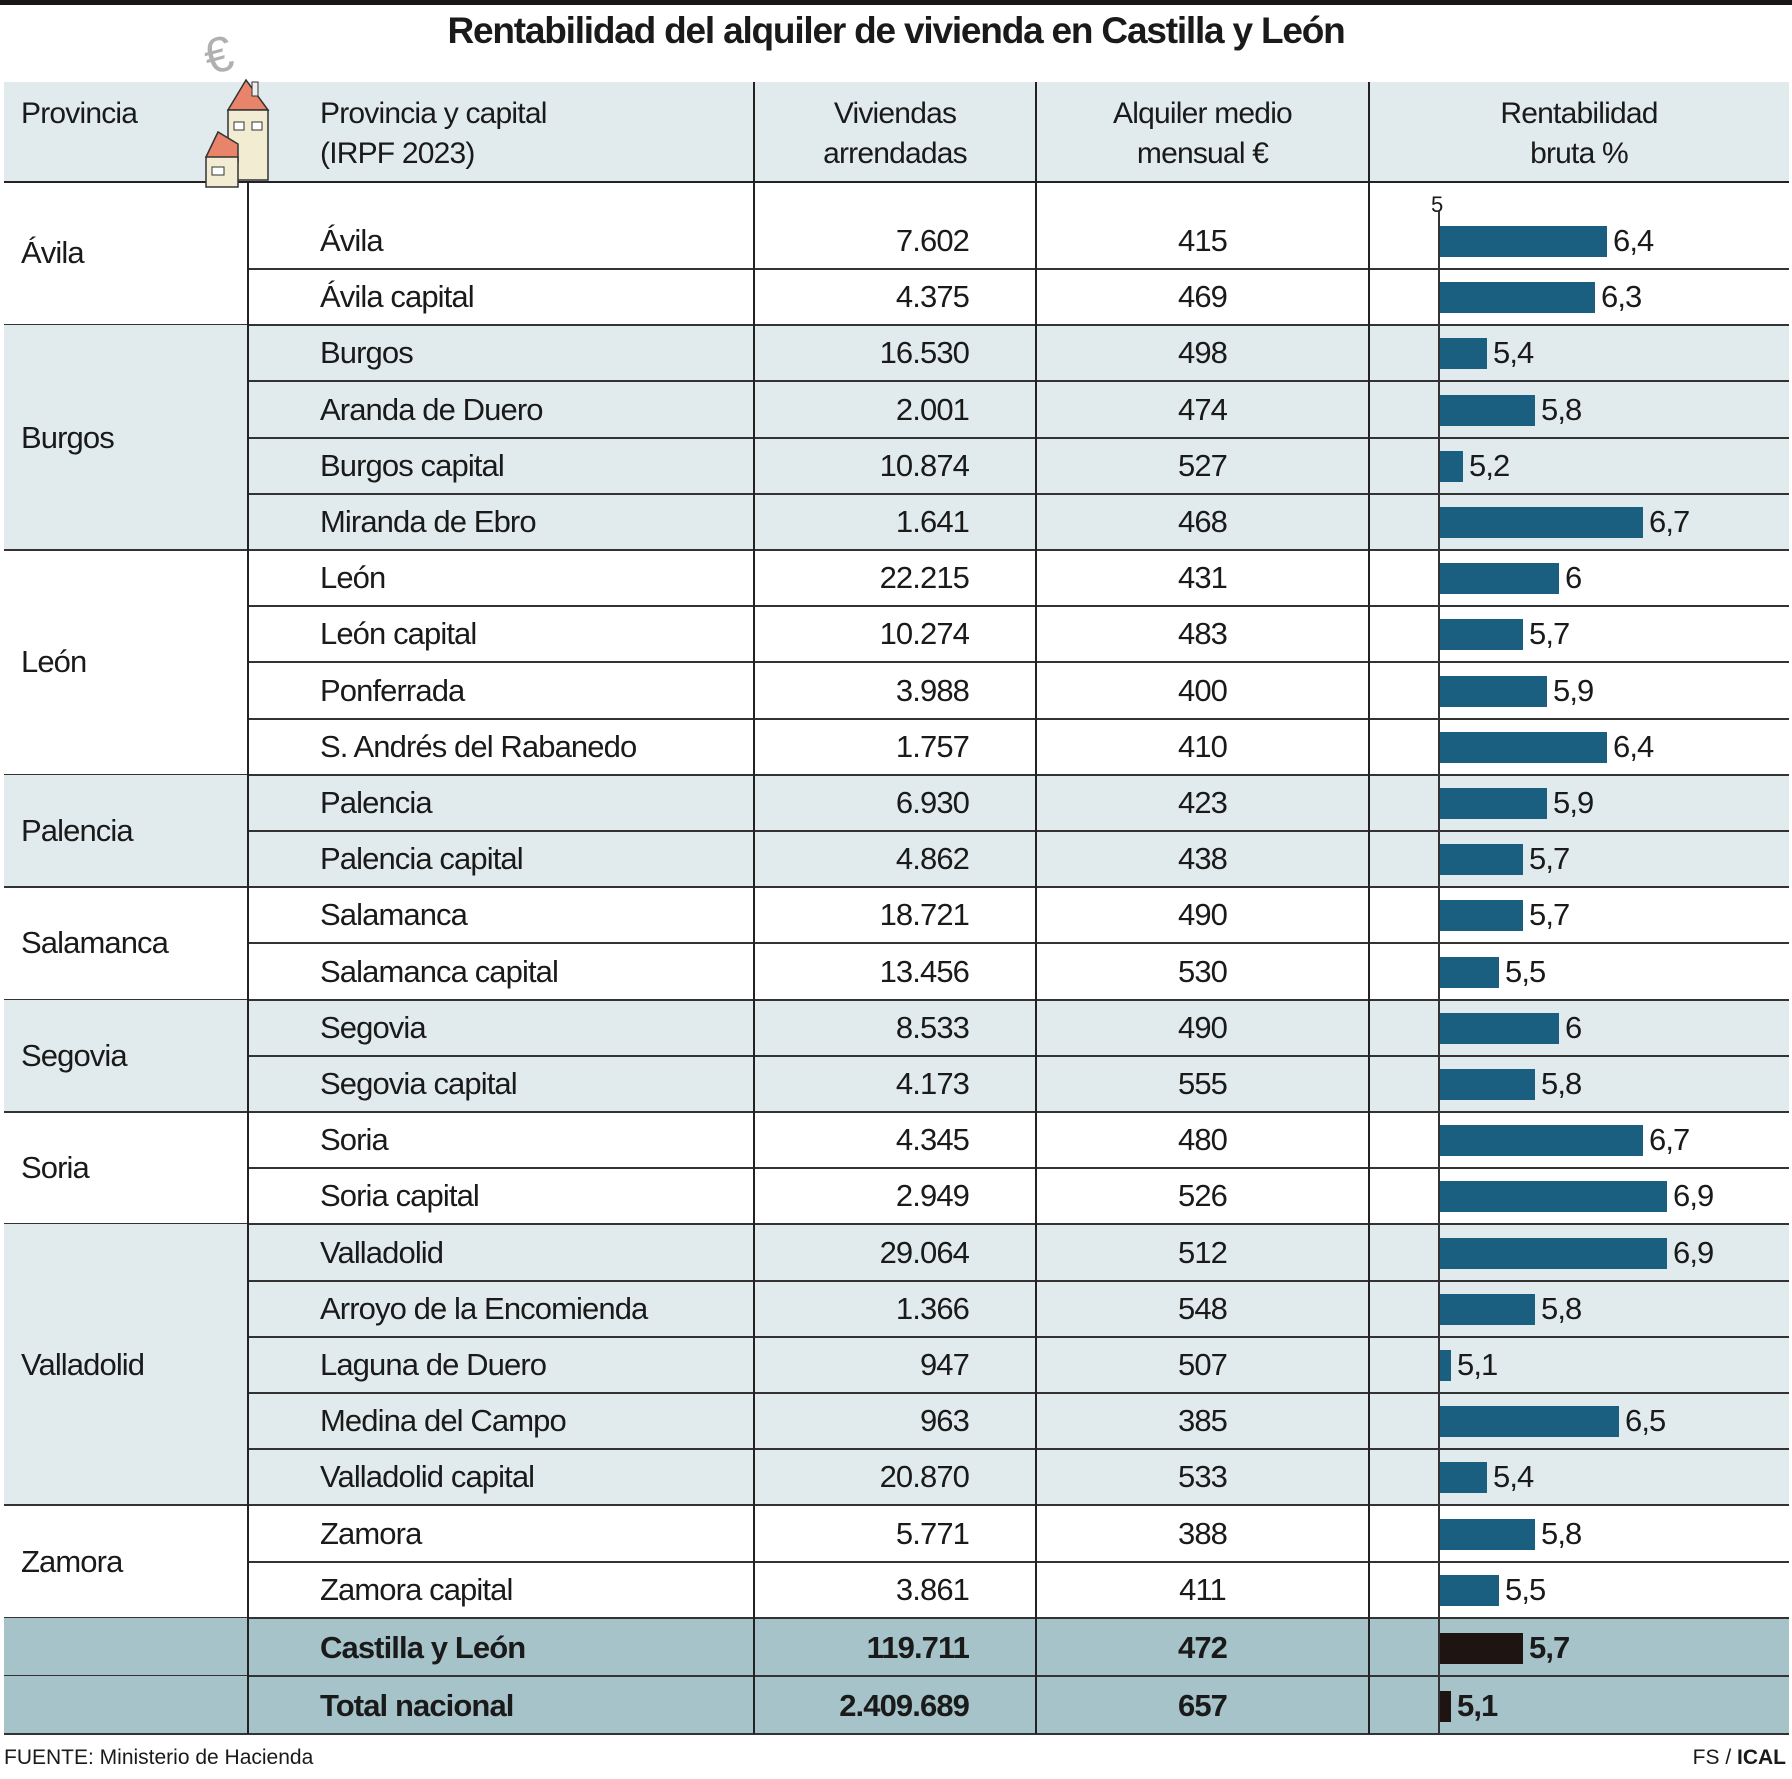 The width and height of the screenshot is (1792, 1779). Describe the element at coordinates (932, 297) in the screenshot. I see `row-viviendas: 4.375` at that location.